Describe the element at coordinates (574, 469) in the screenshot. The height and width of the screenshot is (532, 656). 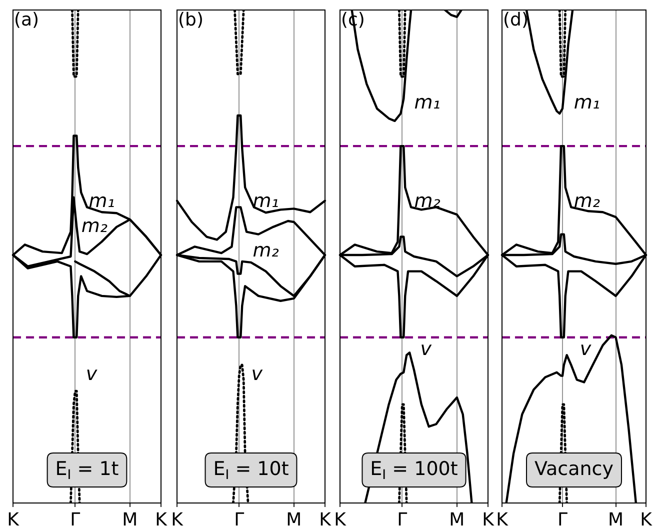
I see `annotation: Vacancy` at that location.